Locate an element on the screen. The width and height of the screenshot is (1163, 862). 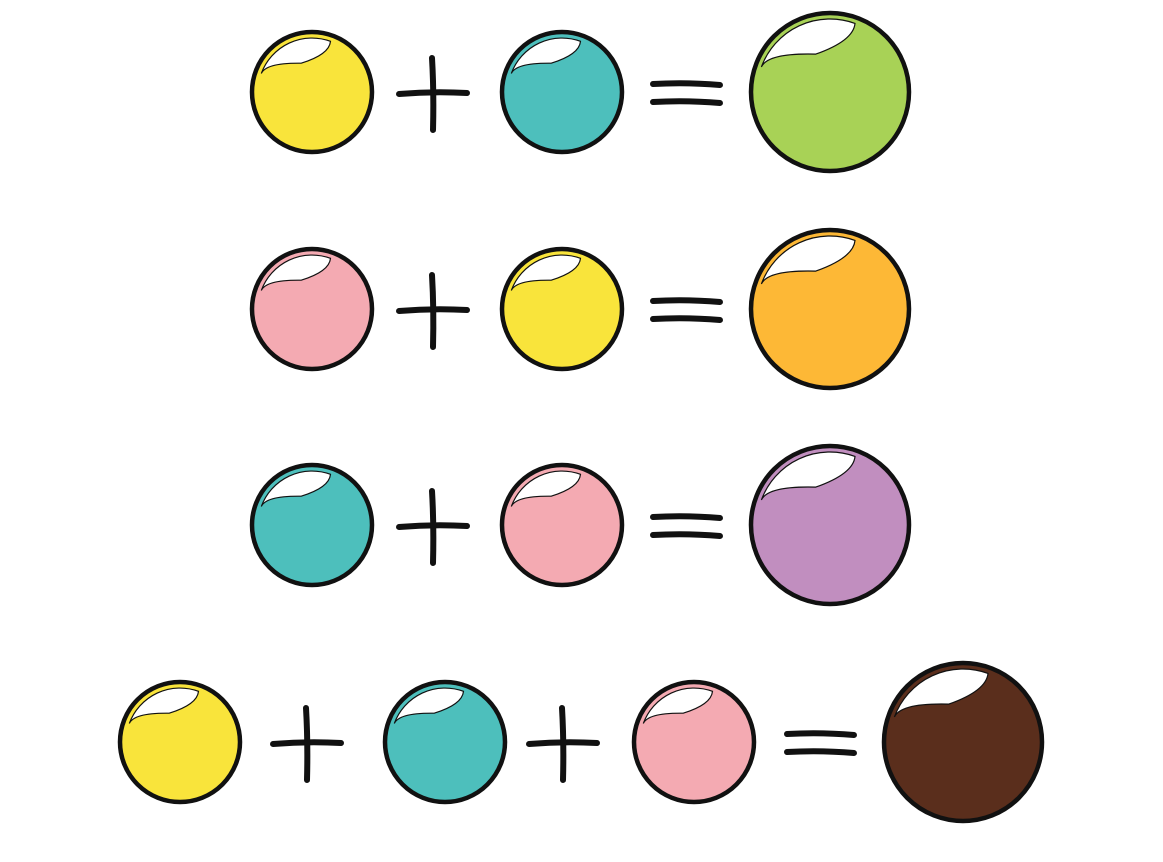
brown-result-ball is located at coordinates (963, 742).